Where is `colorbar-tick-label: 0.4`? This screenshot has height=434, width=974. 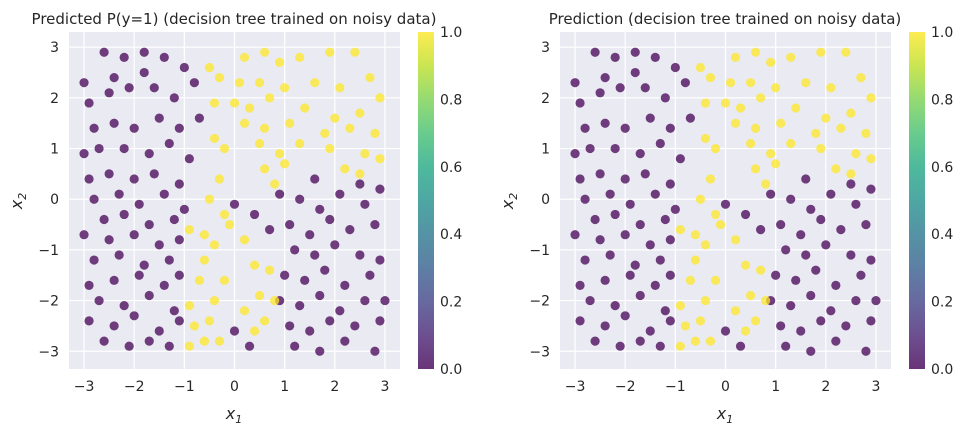
colorbar-tick-label: 0.4 is located at coordinates (942, 235).